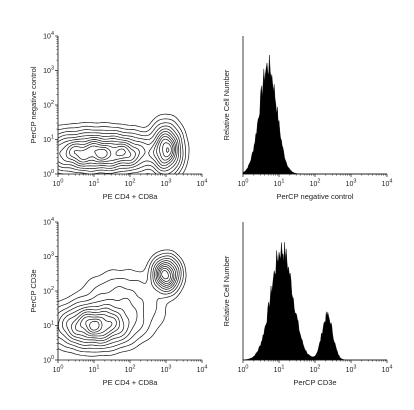  What do you see at coordinates (314, 382) in the screenshot?
I see `x-axis-label: PerCP CD3e` at bounding box center [314, 382].